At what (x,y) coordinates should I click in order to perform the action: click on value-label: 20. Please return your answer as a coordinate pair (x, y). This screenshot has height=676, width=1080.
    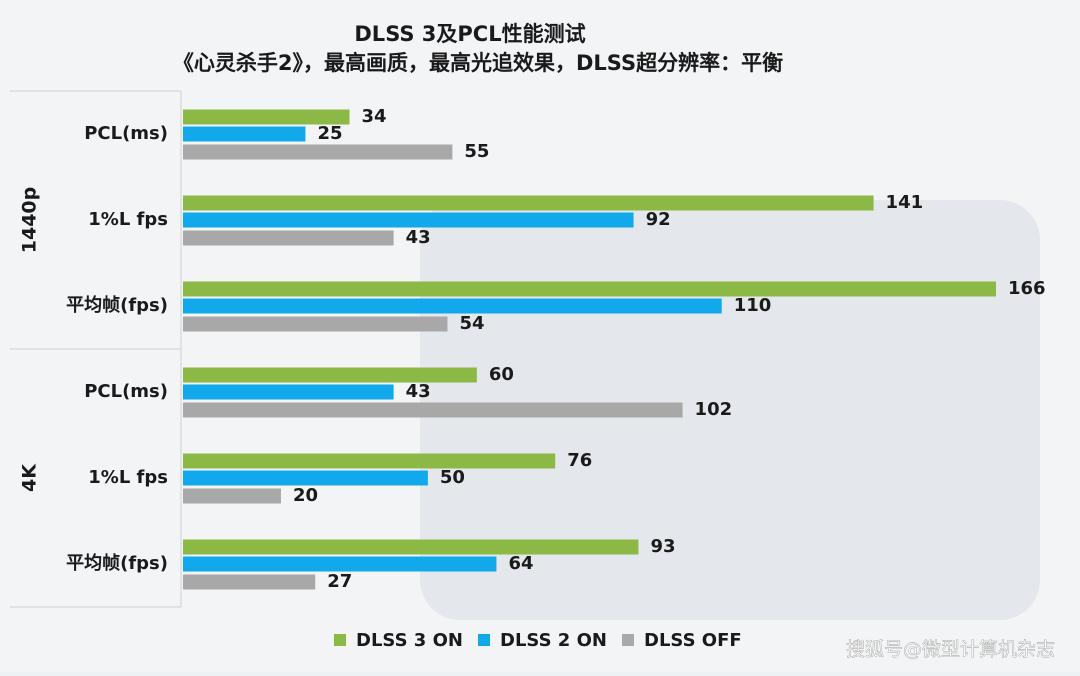
    Looking at the image, I should click on (305, 495).